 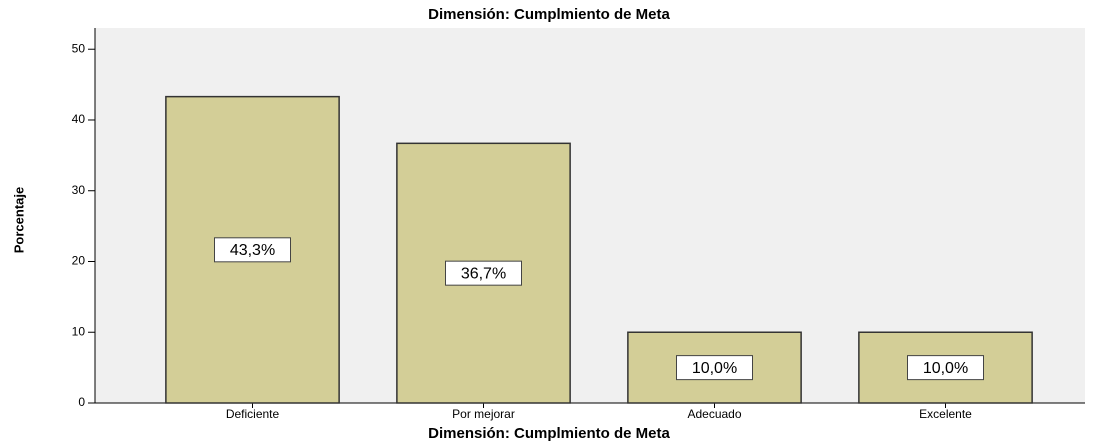 I want to click on y-tick-label: 0, so click(x=81, y=402).